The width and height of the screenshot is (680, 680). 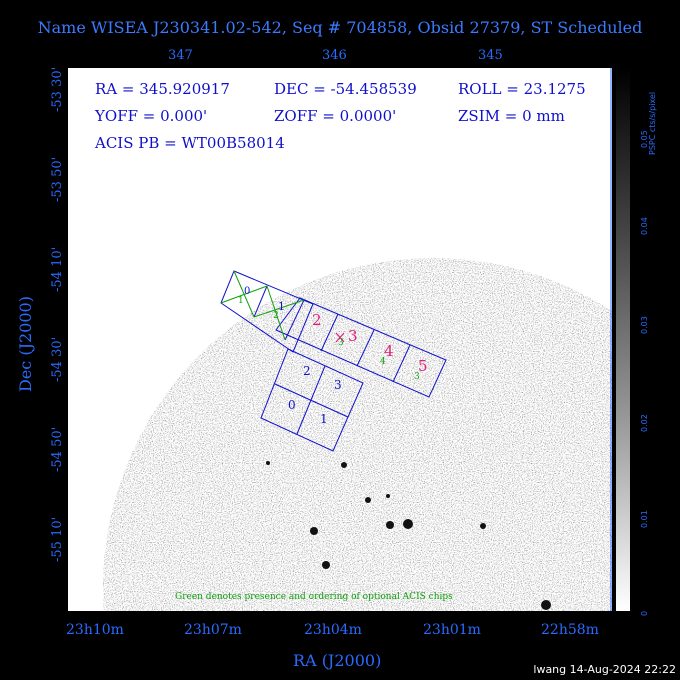 I want to click on acis-i-chip-label-1: 1, so click(x=324, y=419).